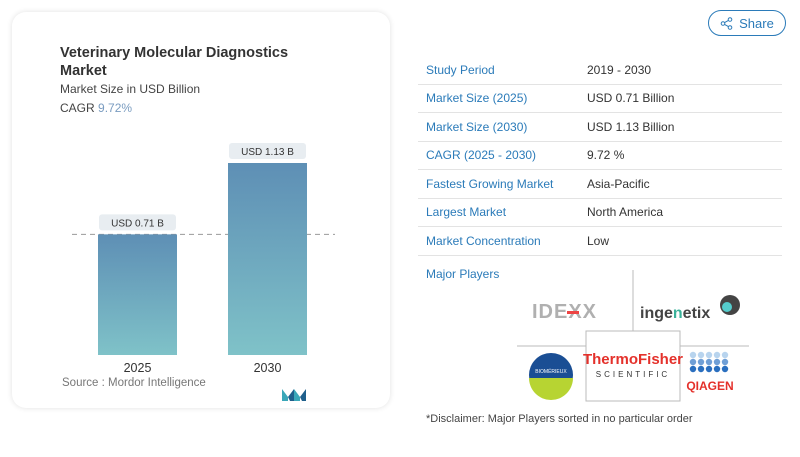 This screenshot has height=457, width=800. What do you see at coordinates (96, 108) in the screenshot?
I see `cagr-text: CAGR 9.72%` at bounding box center [96, 108].